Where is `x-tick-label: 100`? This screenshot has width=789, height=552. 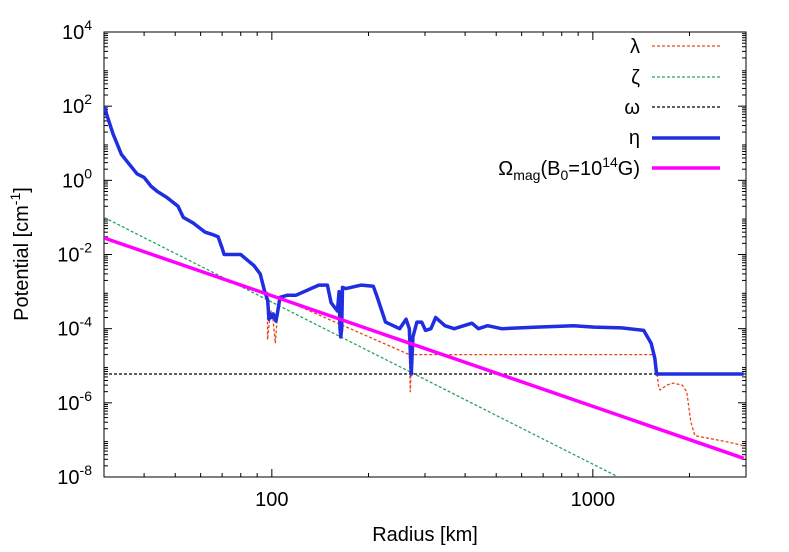
x-tick-label: 100 is located at coordinates (271, 500).